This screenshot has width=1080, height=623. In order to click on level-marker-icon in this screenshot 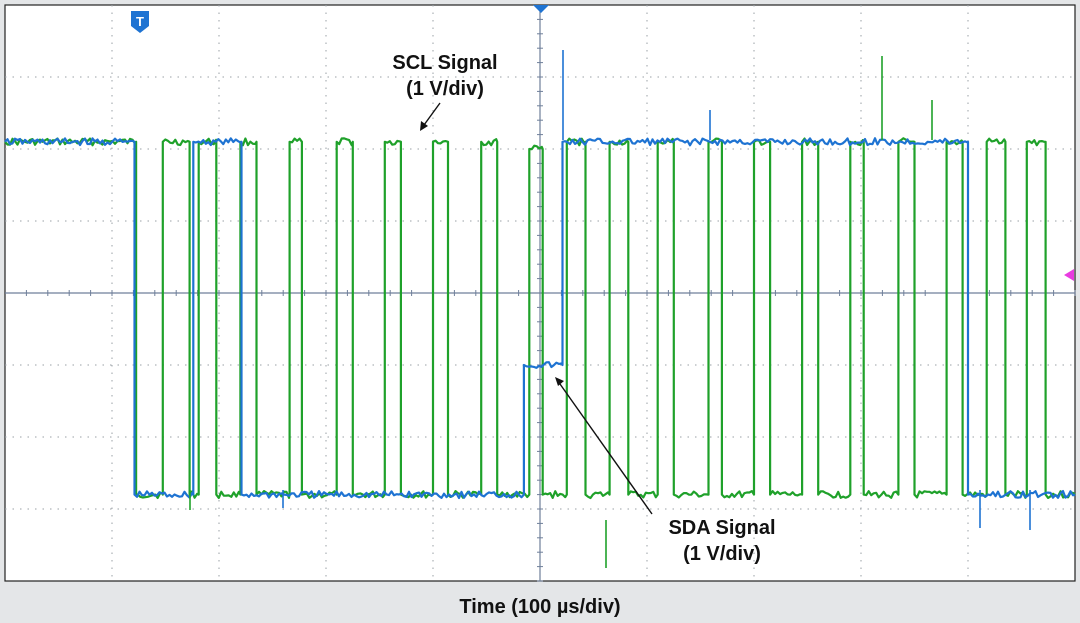, I will do `click(1069, 275)`.